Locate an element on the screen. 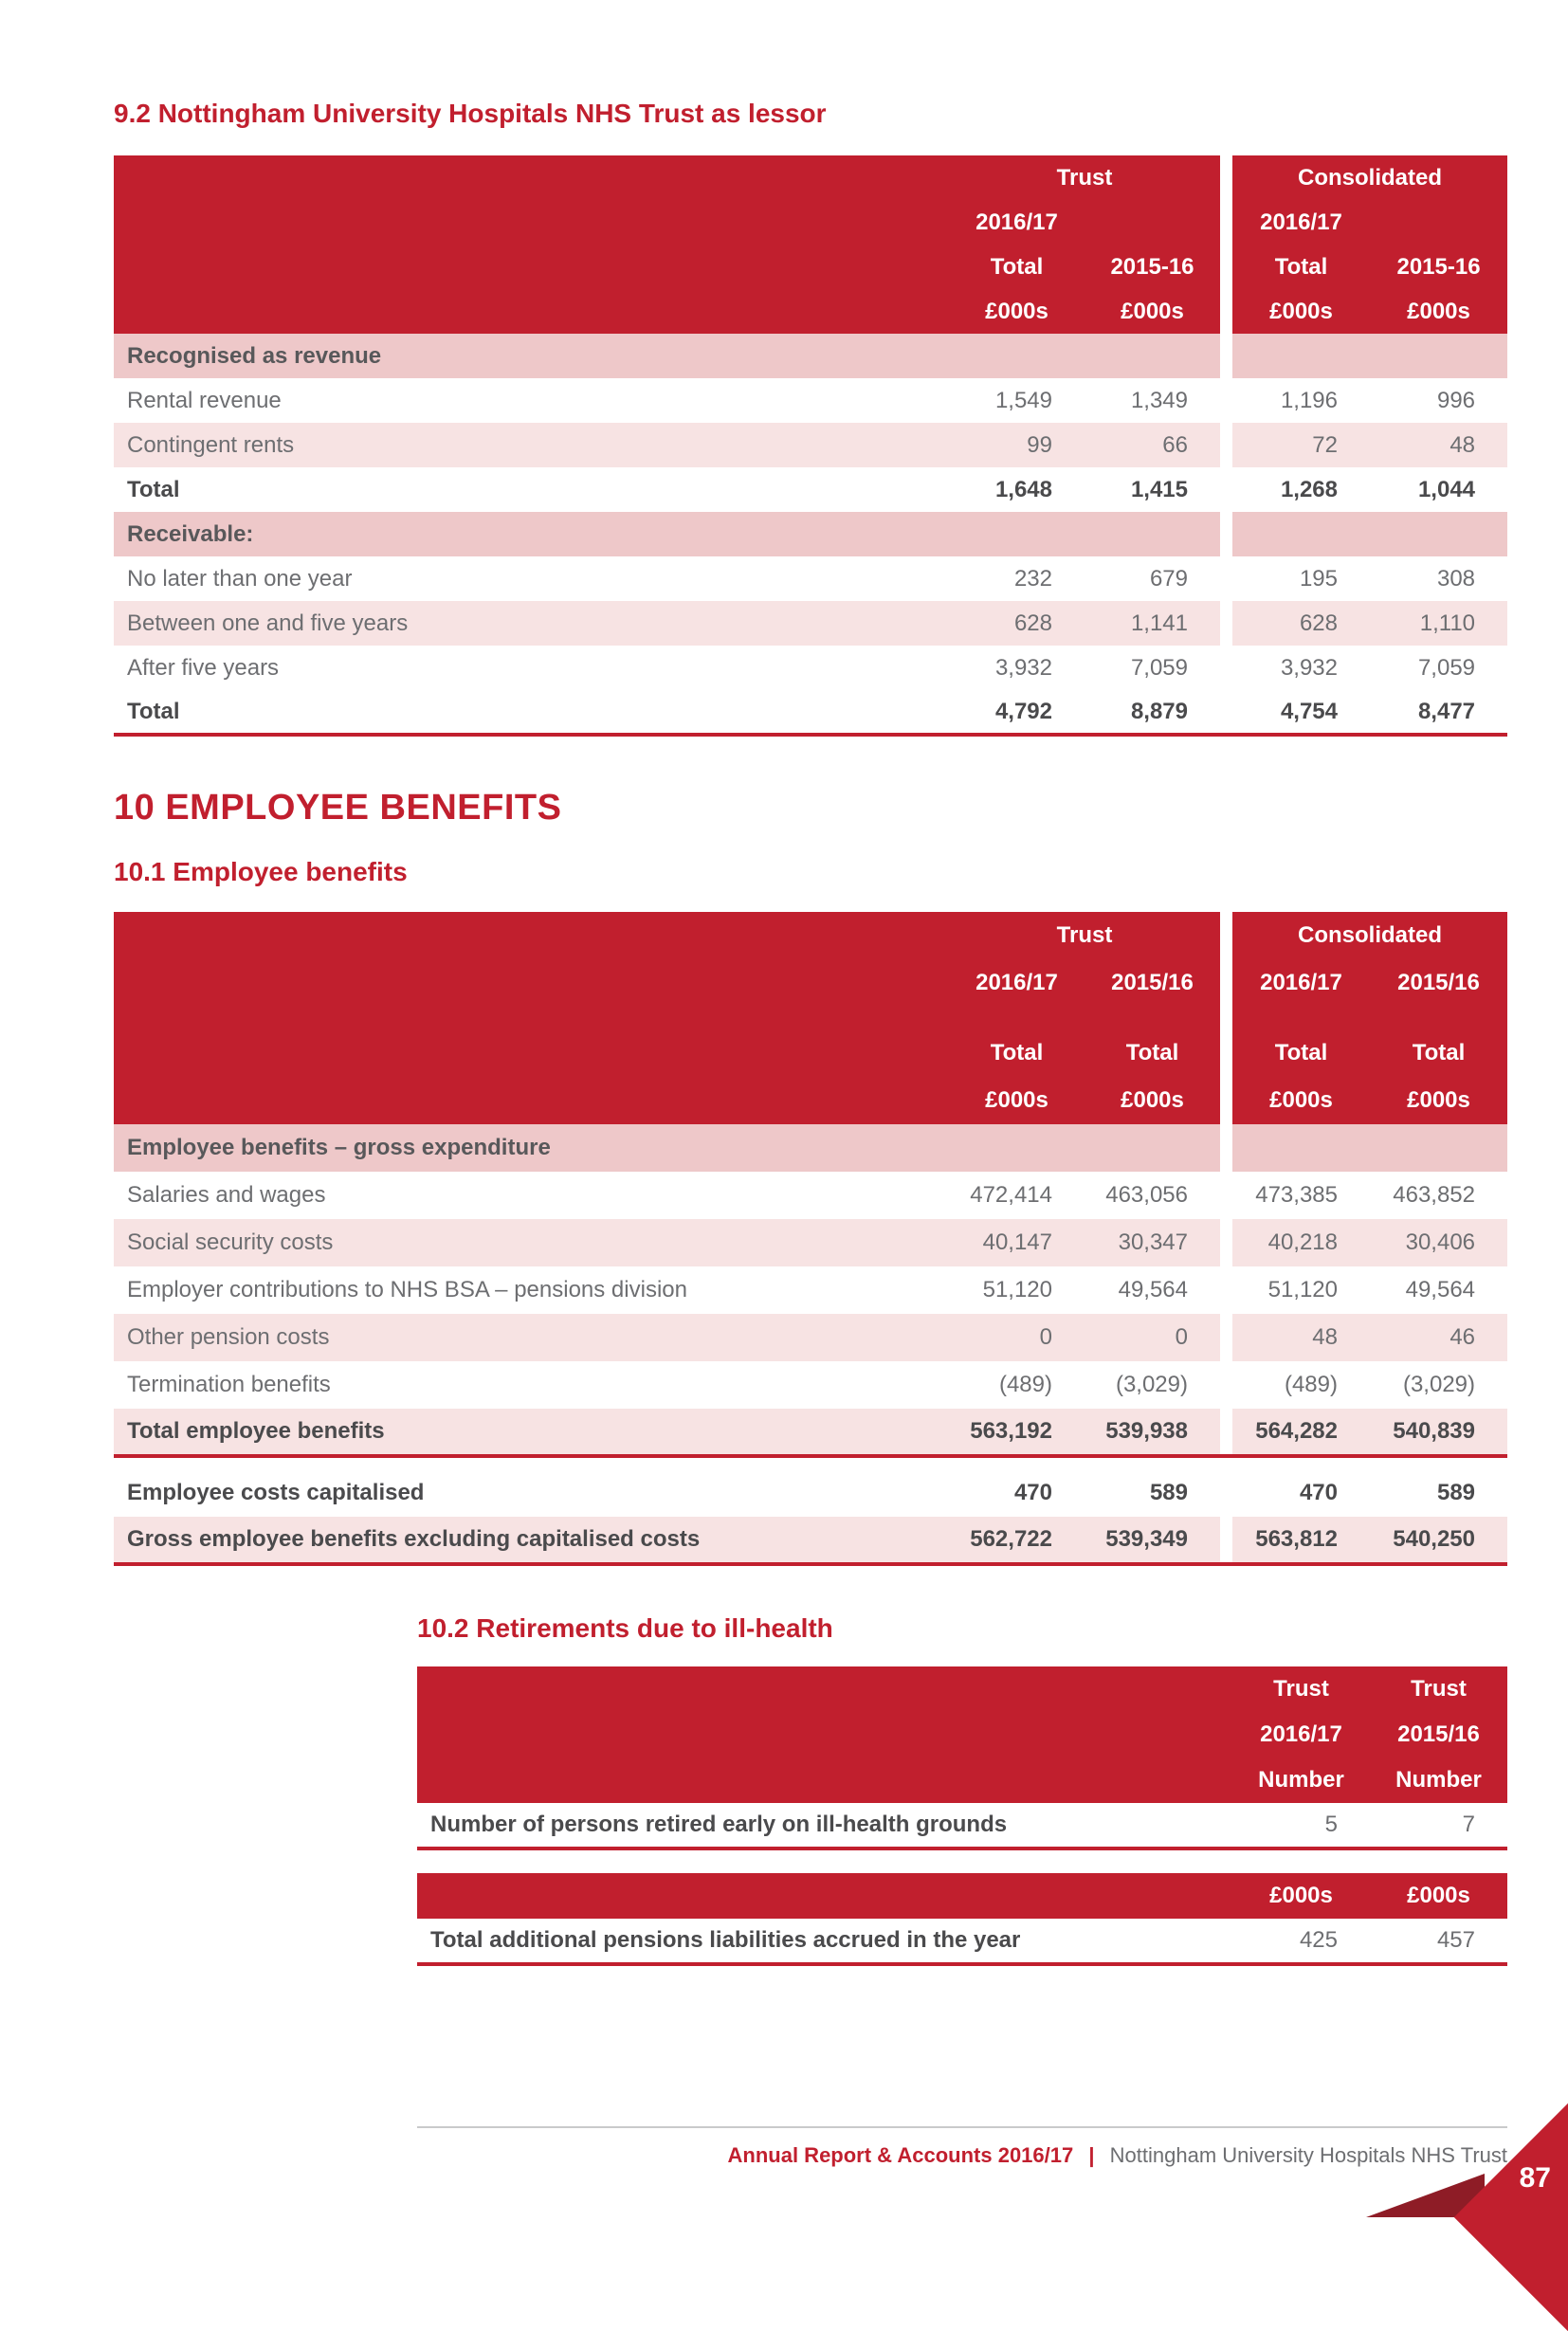 This screenshot has width=1568, height=2331. column-header: Number is located at coordinates (1301, 1780).